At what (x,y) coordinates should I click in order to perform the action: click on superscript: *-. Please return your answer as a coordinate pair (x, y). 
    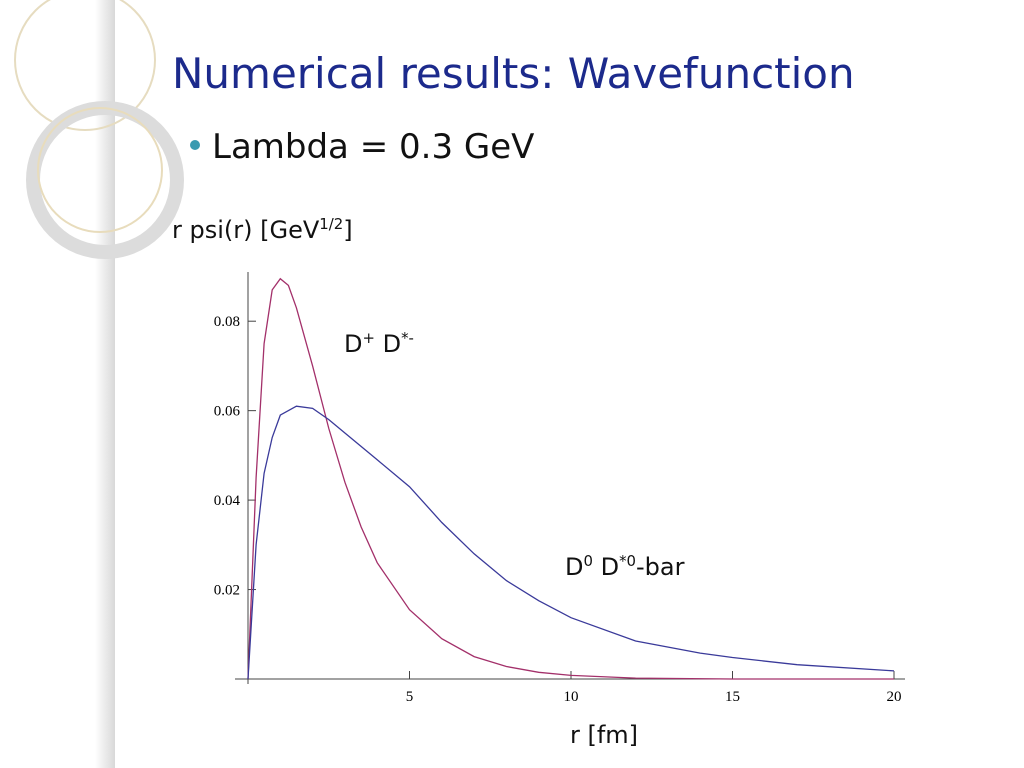
    Looking at the image, I should click on (407, 338).